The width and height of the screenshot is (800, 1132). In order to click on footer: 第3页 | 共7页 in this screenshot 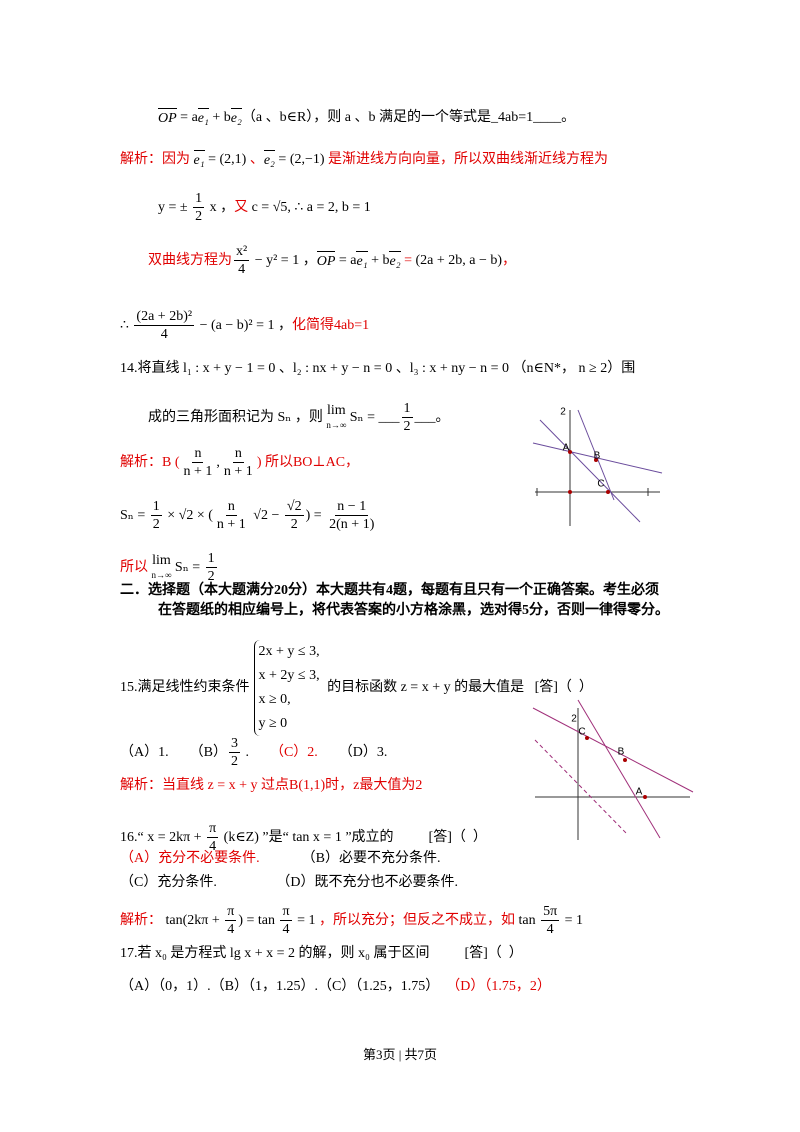, I will do `click(400, 1054)`.